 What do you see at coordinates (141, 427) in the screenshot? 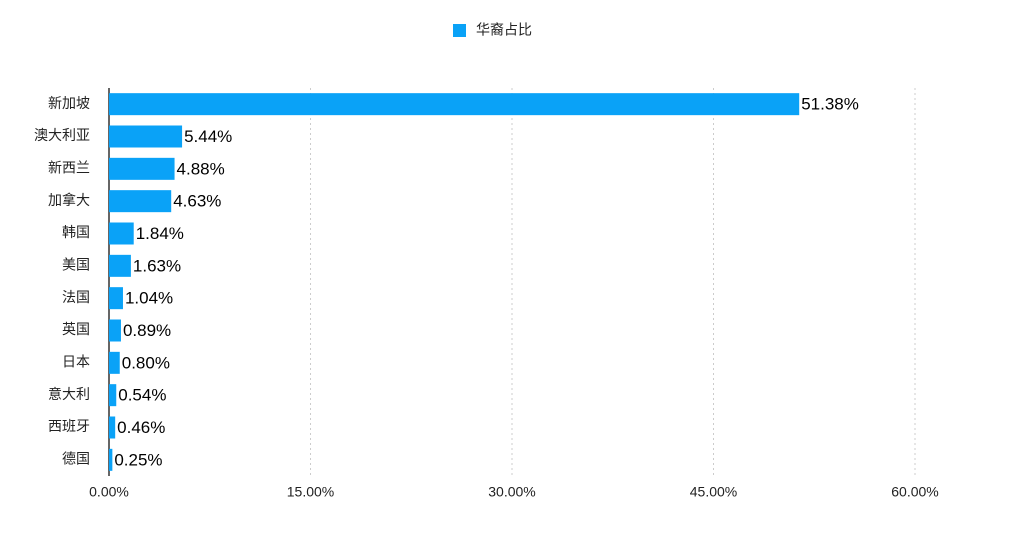
I see `value-label: 0.46%` at bounding box center [141, 427].